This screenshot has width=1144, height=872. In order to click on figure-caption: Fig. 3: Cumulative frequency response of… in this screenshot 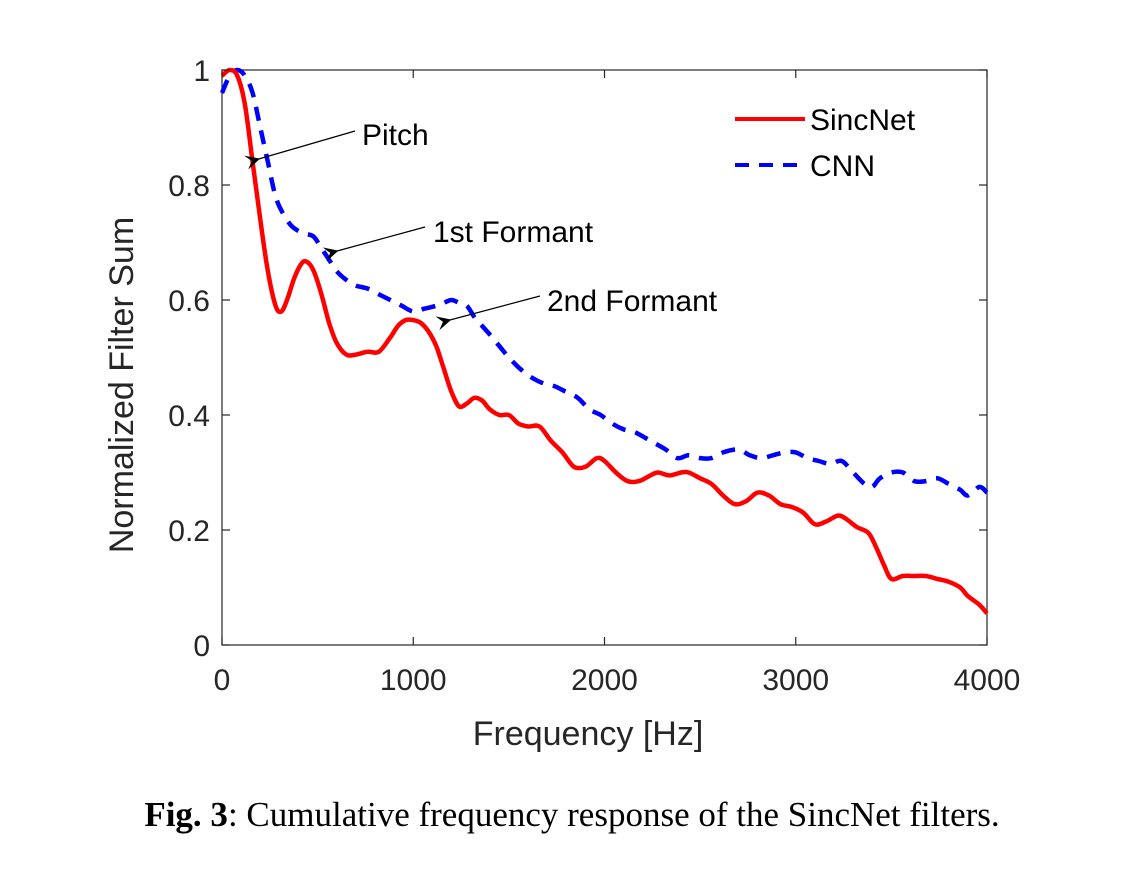, I will do `click(572, 815)`.